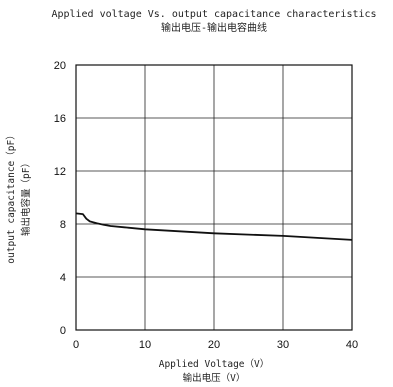  I want to click on y-axis-ticks: 0 4 8 12 16 20, so click(60, 198).